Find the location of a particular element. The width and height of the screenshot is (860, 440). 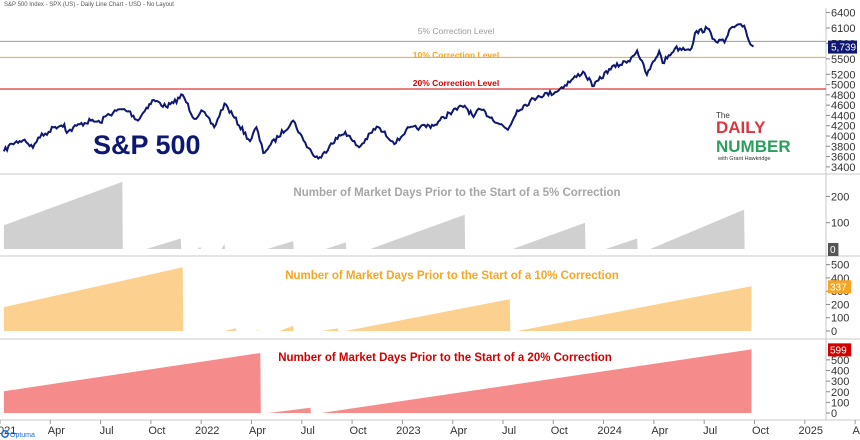

days20-last-badge-box is located at coordinates (840, 350).